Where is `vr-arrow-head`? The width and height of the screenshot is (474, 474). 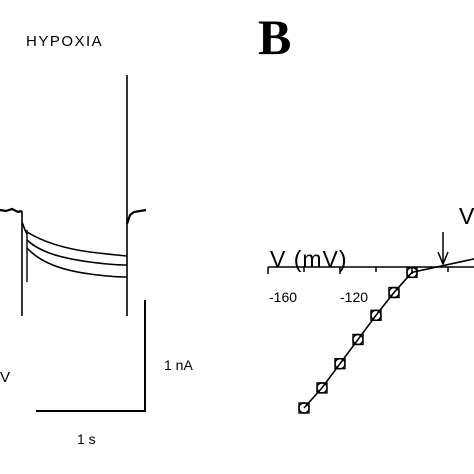
vr-arrow-head is located at coordinates (443, 258).